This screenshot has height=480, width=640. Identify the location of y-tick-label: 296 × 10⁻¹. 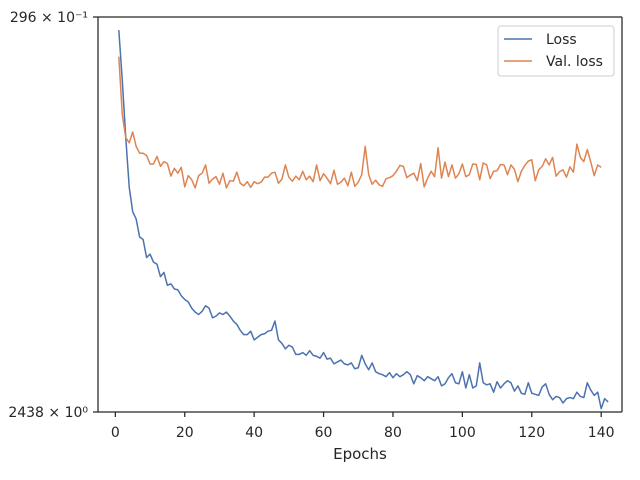
(49, 18).